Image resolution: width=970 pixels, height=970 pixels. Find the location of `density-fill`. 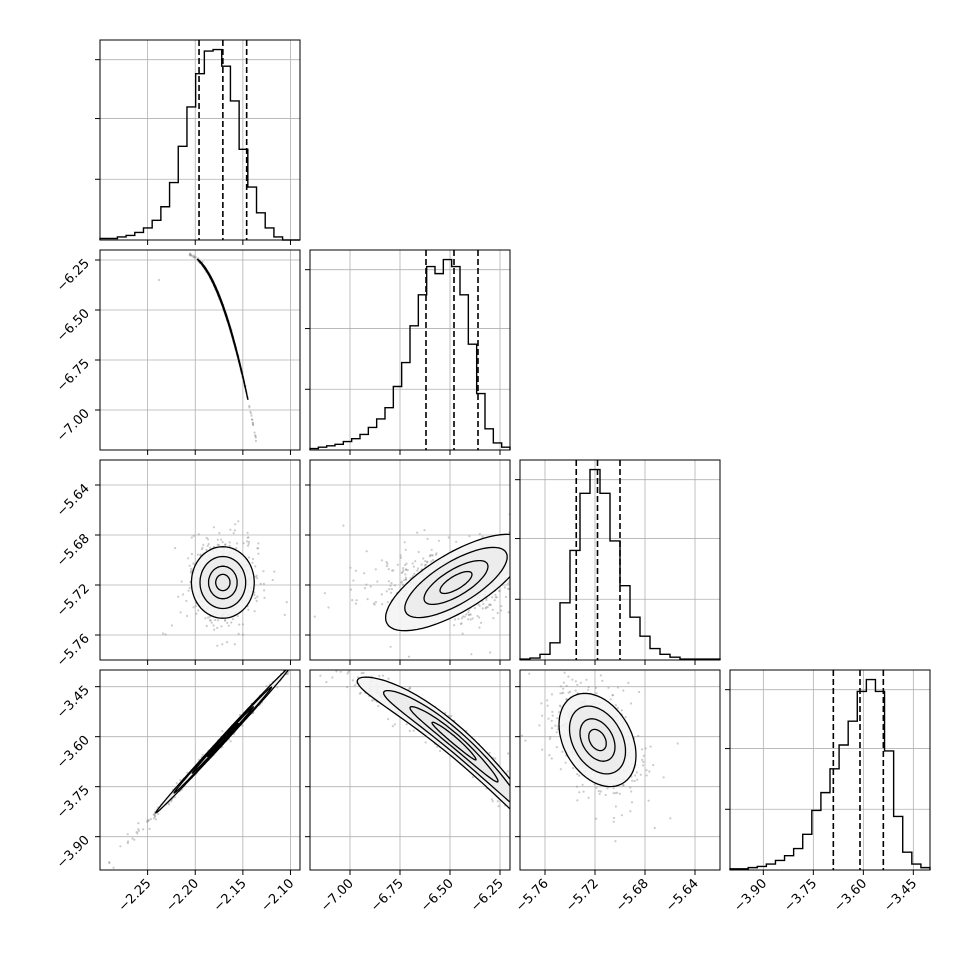

density-fill is located at coordinates (433, 743).